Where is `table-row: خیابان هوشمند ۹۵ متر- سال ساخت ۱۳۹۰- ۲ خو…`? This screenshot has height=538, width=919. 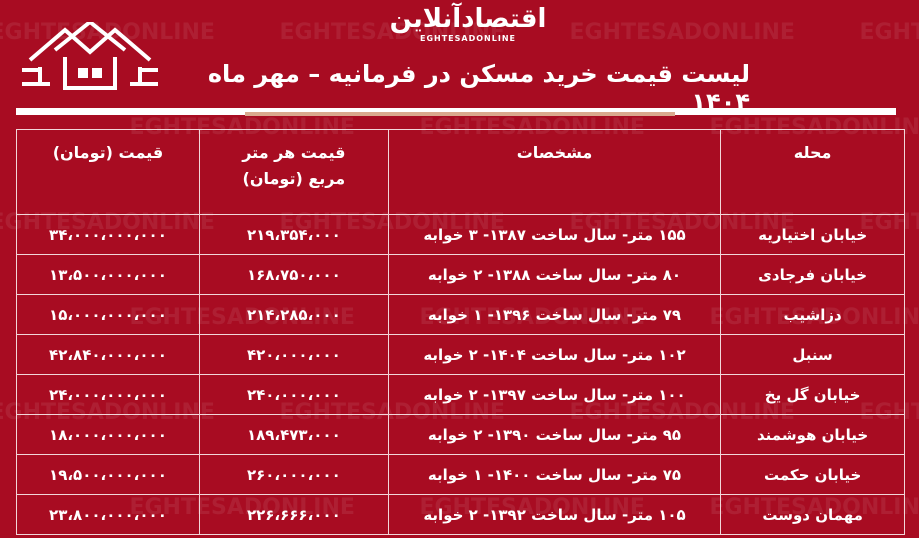
table-row: خیابان هوشمند ۹۵ متر- سال ساخت ۱۳۹۰- ۲ خو… is located at coordinates (460, 434).